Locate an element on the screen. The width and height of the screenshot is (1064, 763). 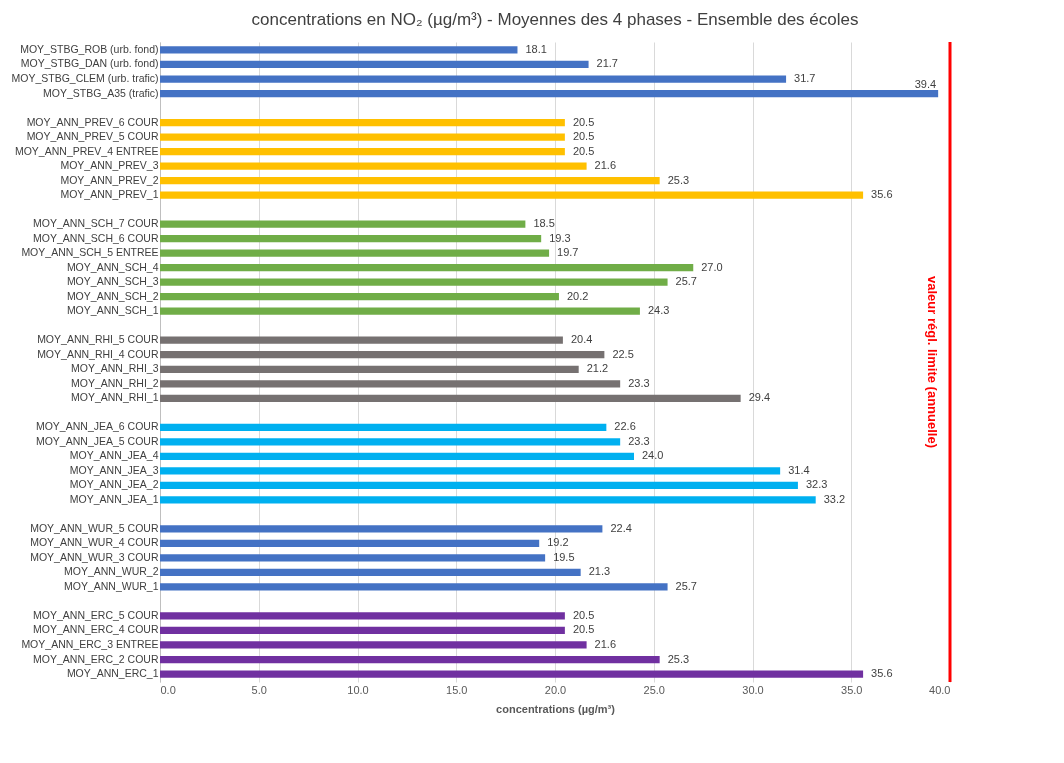
ref-line-label: valeur régl. limite (annuelle) is located at coordinates (932, 362).